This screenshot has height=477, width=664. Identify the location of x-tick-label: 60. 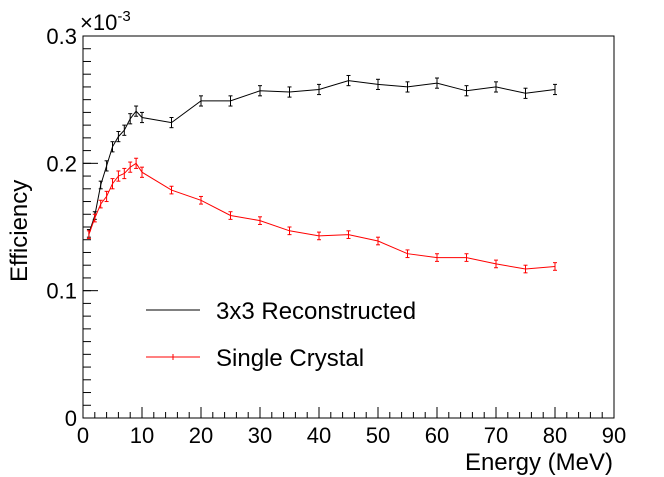
(437, 435).